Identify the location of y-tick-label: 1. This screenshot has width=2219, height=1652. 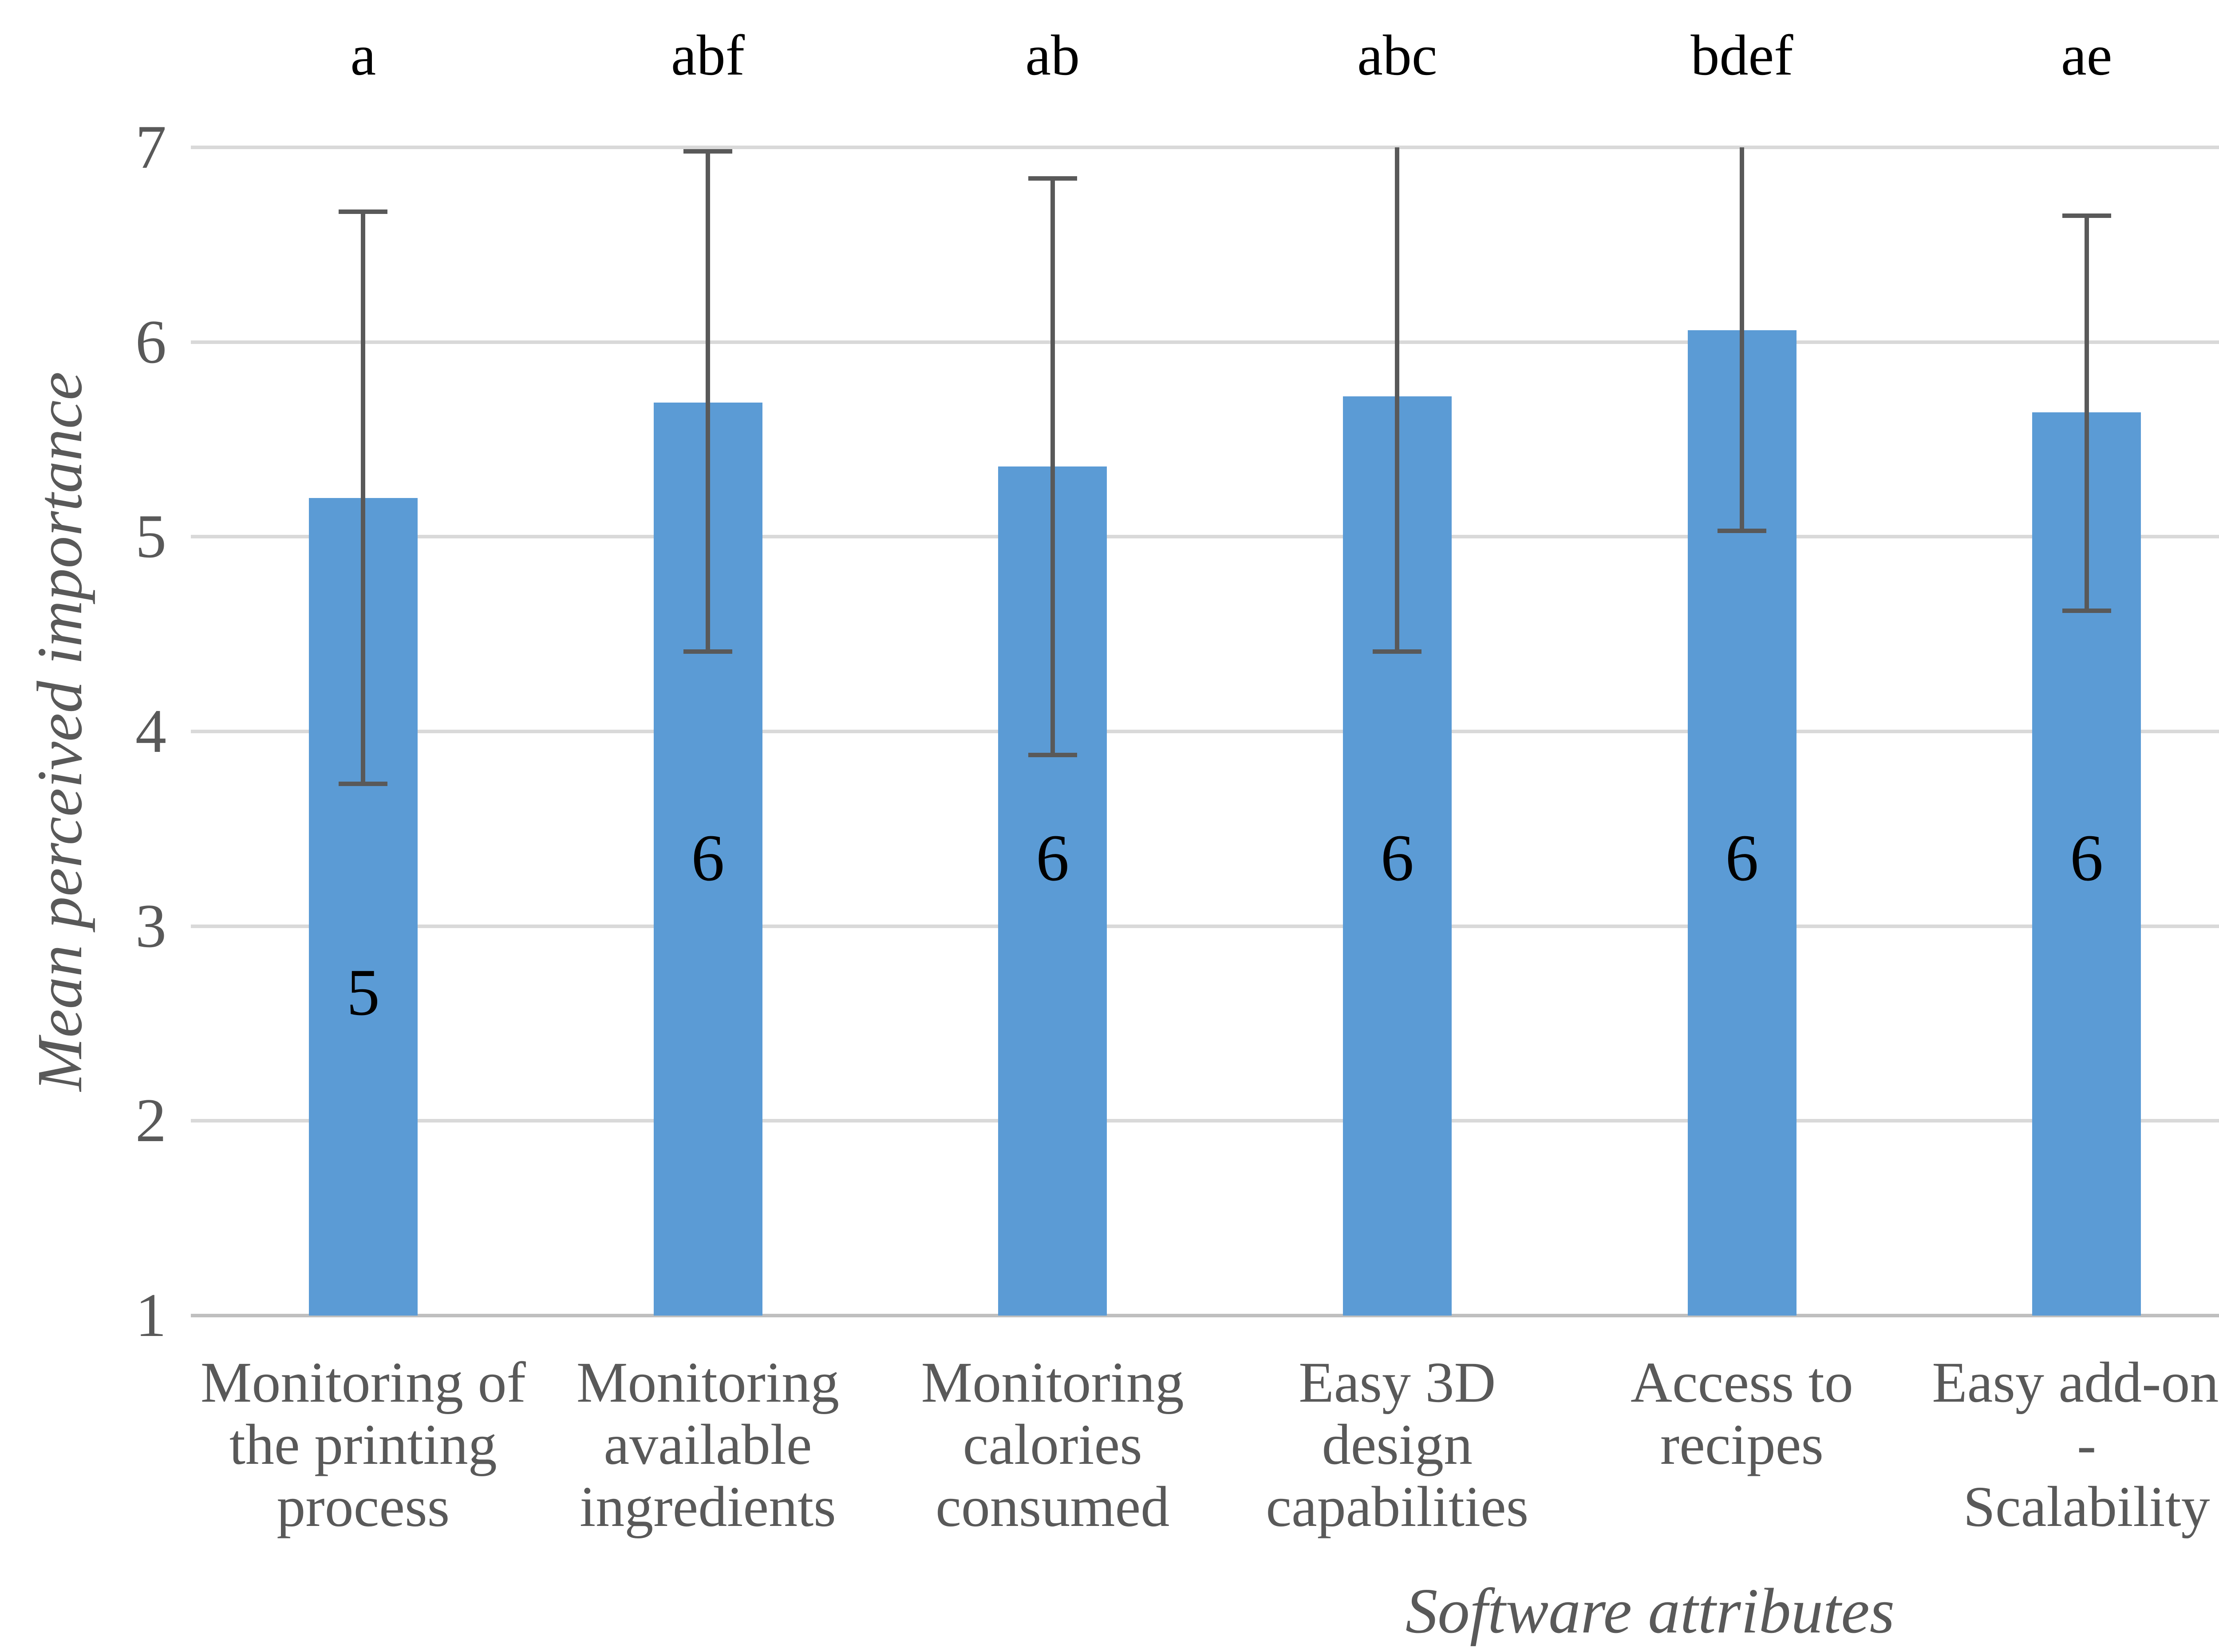
(150, 1315).